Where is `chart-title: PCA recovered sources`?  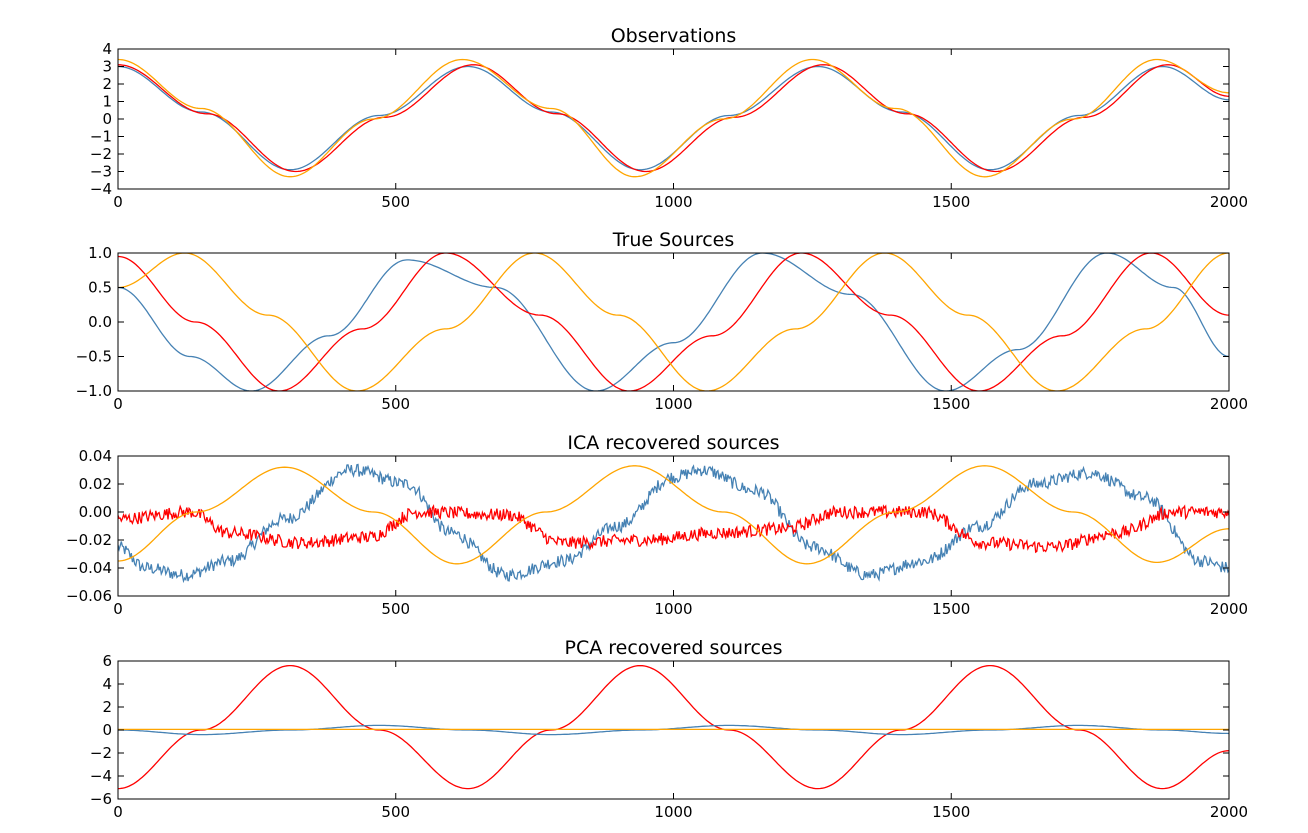
chart-title: PCA recovered sources is located at coordinates (673, 648).